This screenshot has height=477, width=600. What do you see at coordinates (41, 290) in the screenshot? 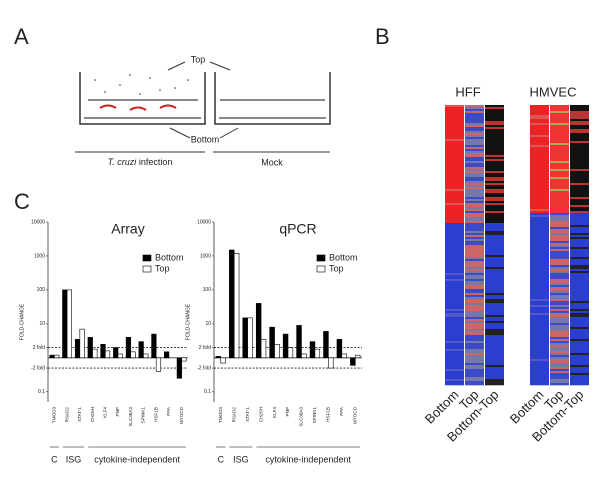
I see `y-tick-label: 100` at bounding box center [41, 290].